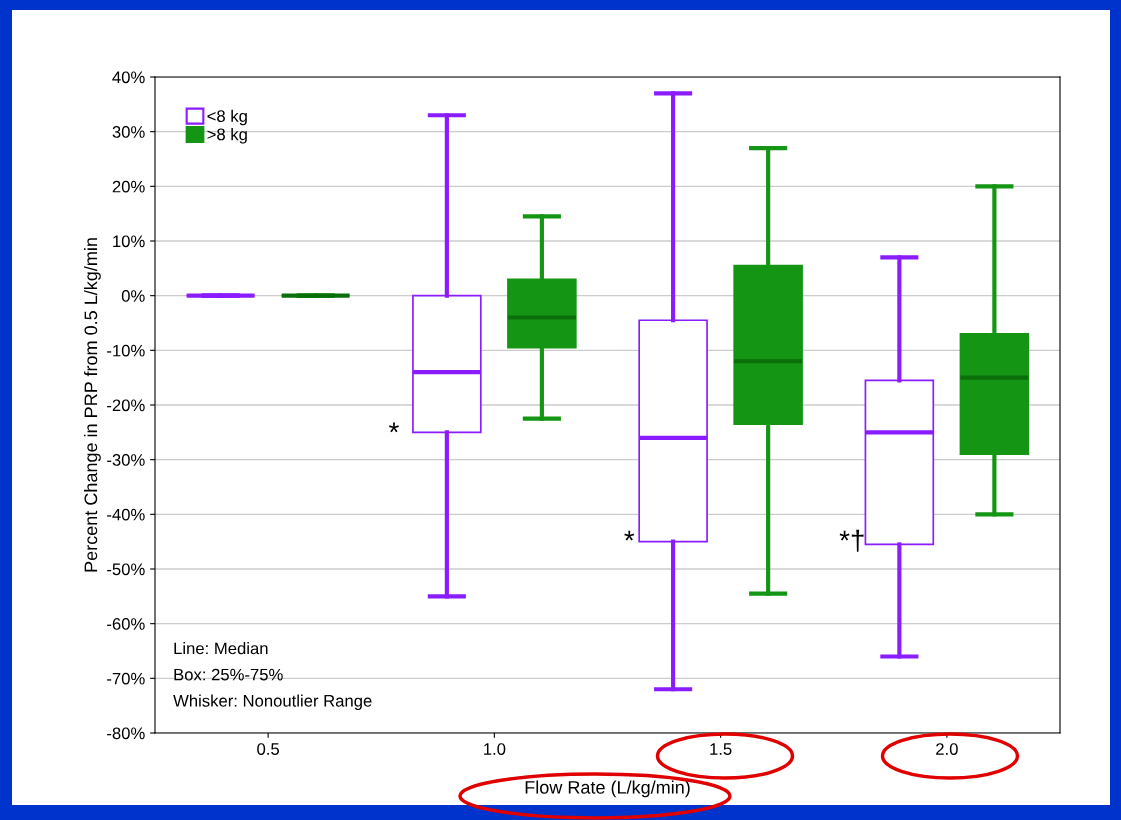  Describe the element at coordinates (268, 749) in the screenshot. I see `x-tick-label: 0.5` at that location.